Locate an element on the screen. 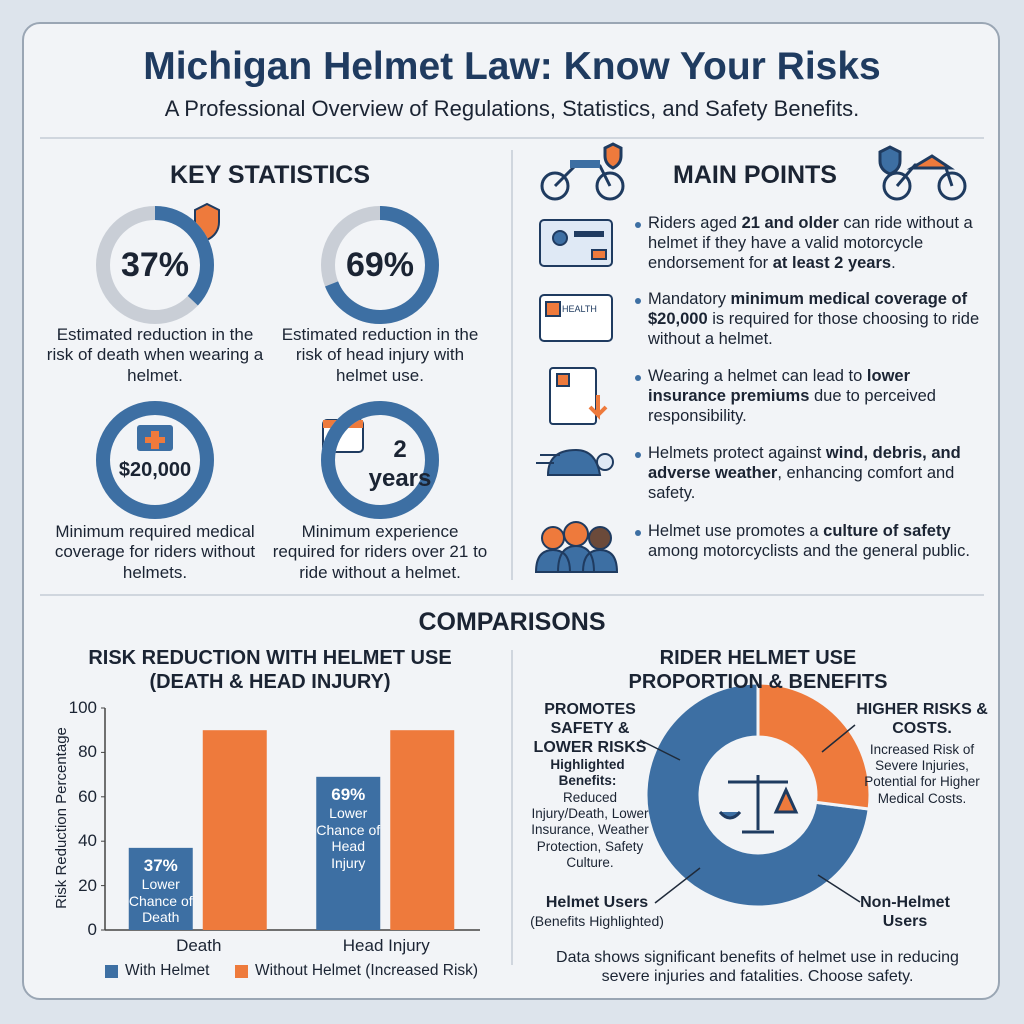 The width and height of the screenshot is (1024, 1024). category-label: Non-Helmet Users is located at coordinates (905, 912).